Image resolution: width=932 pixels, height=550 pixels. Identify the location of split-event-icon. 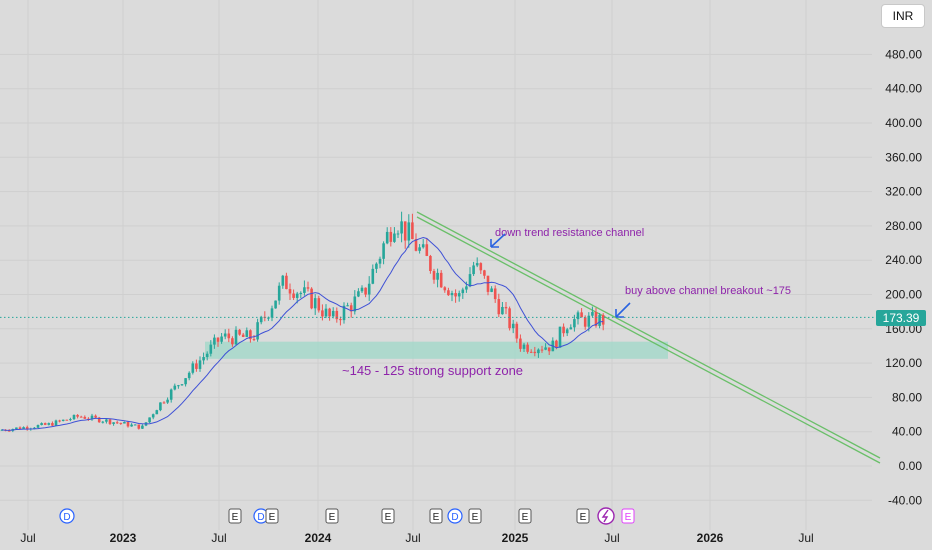
(606, 516).